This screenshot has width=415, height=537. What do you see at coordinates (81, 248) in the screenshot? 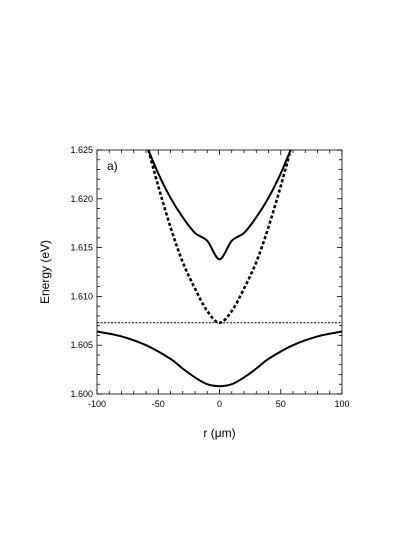
I see `y-tick-label: 1.615` at bounding box center [81, 248].